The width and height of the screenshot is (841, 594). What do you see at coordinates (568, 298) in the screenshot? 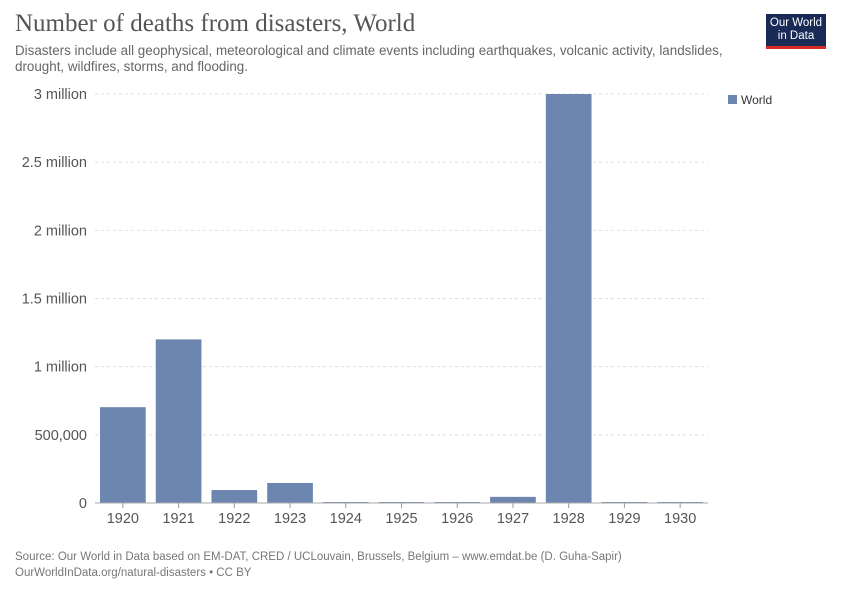
I see `bar-1928` at bounding box center [568, 298].